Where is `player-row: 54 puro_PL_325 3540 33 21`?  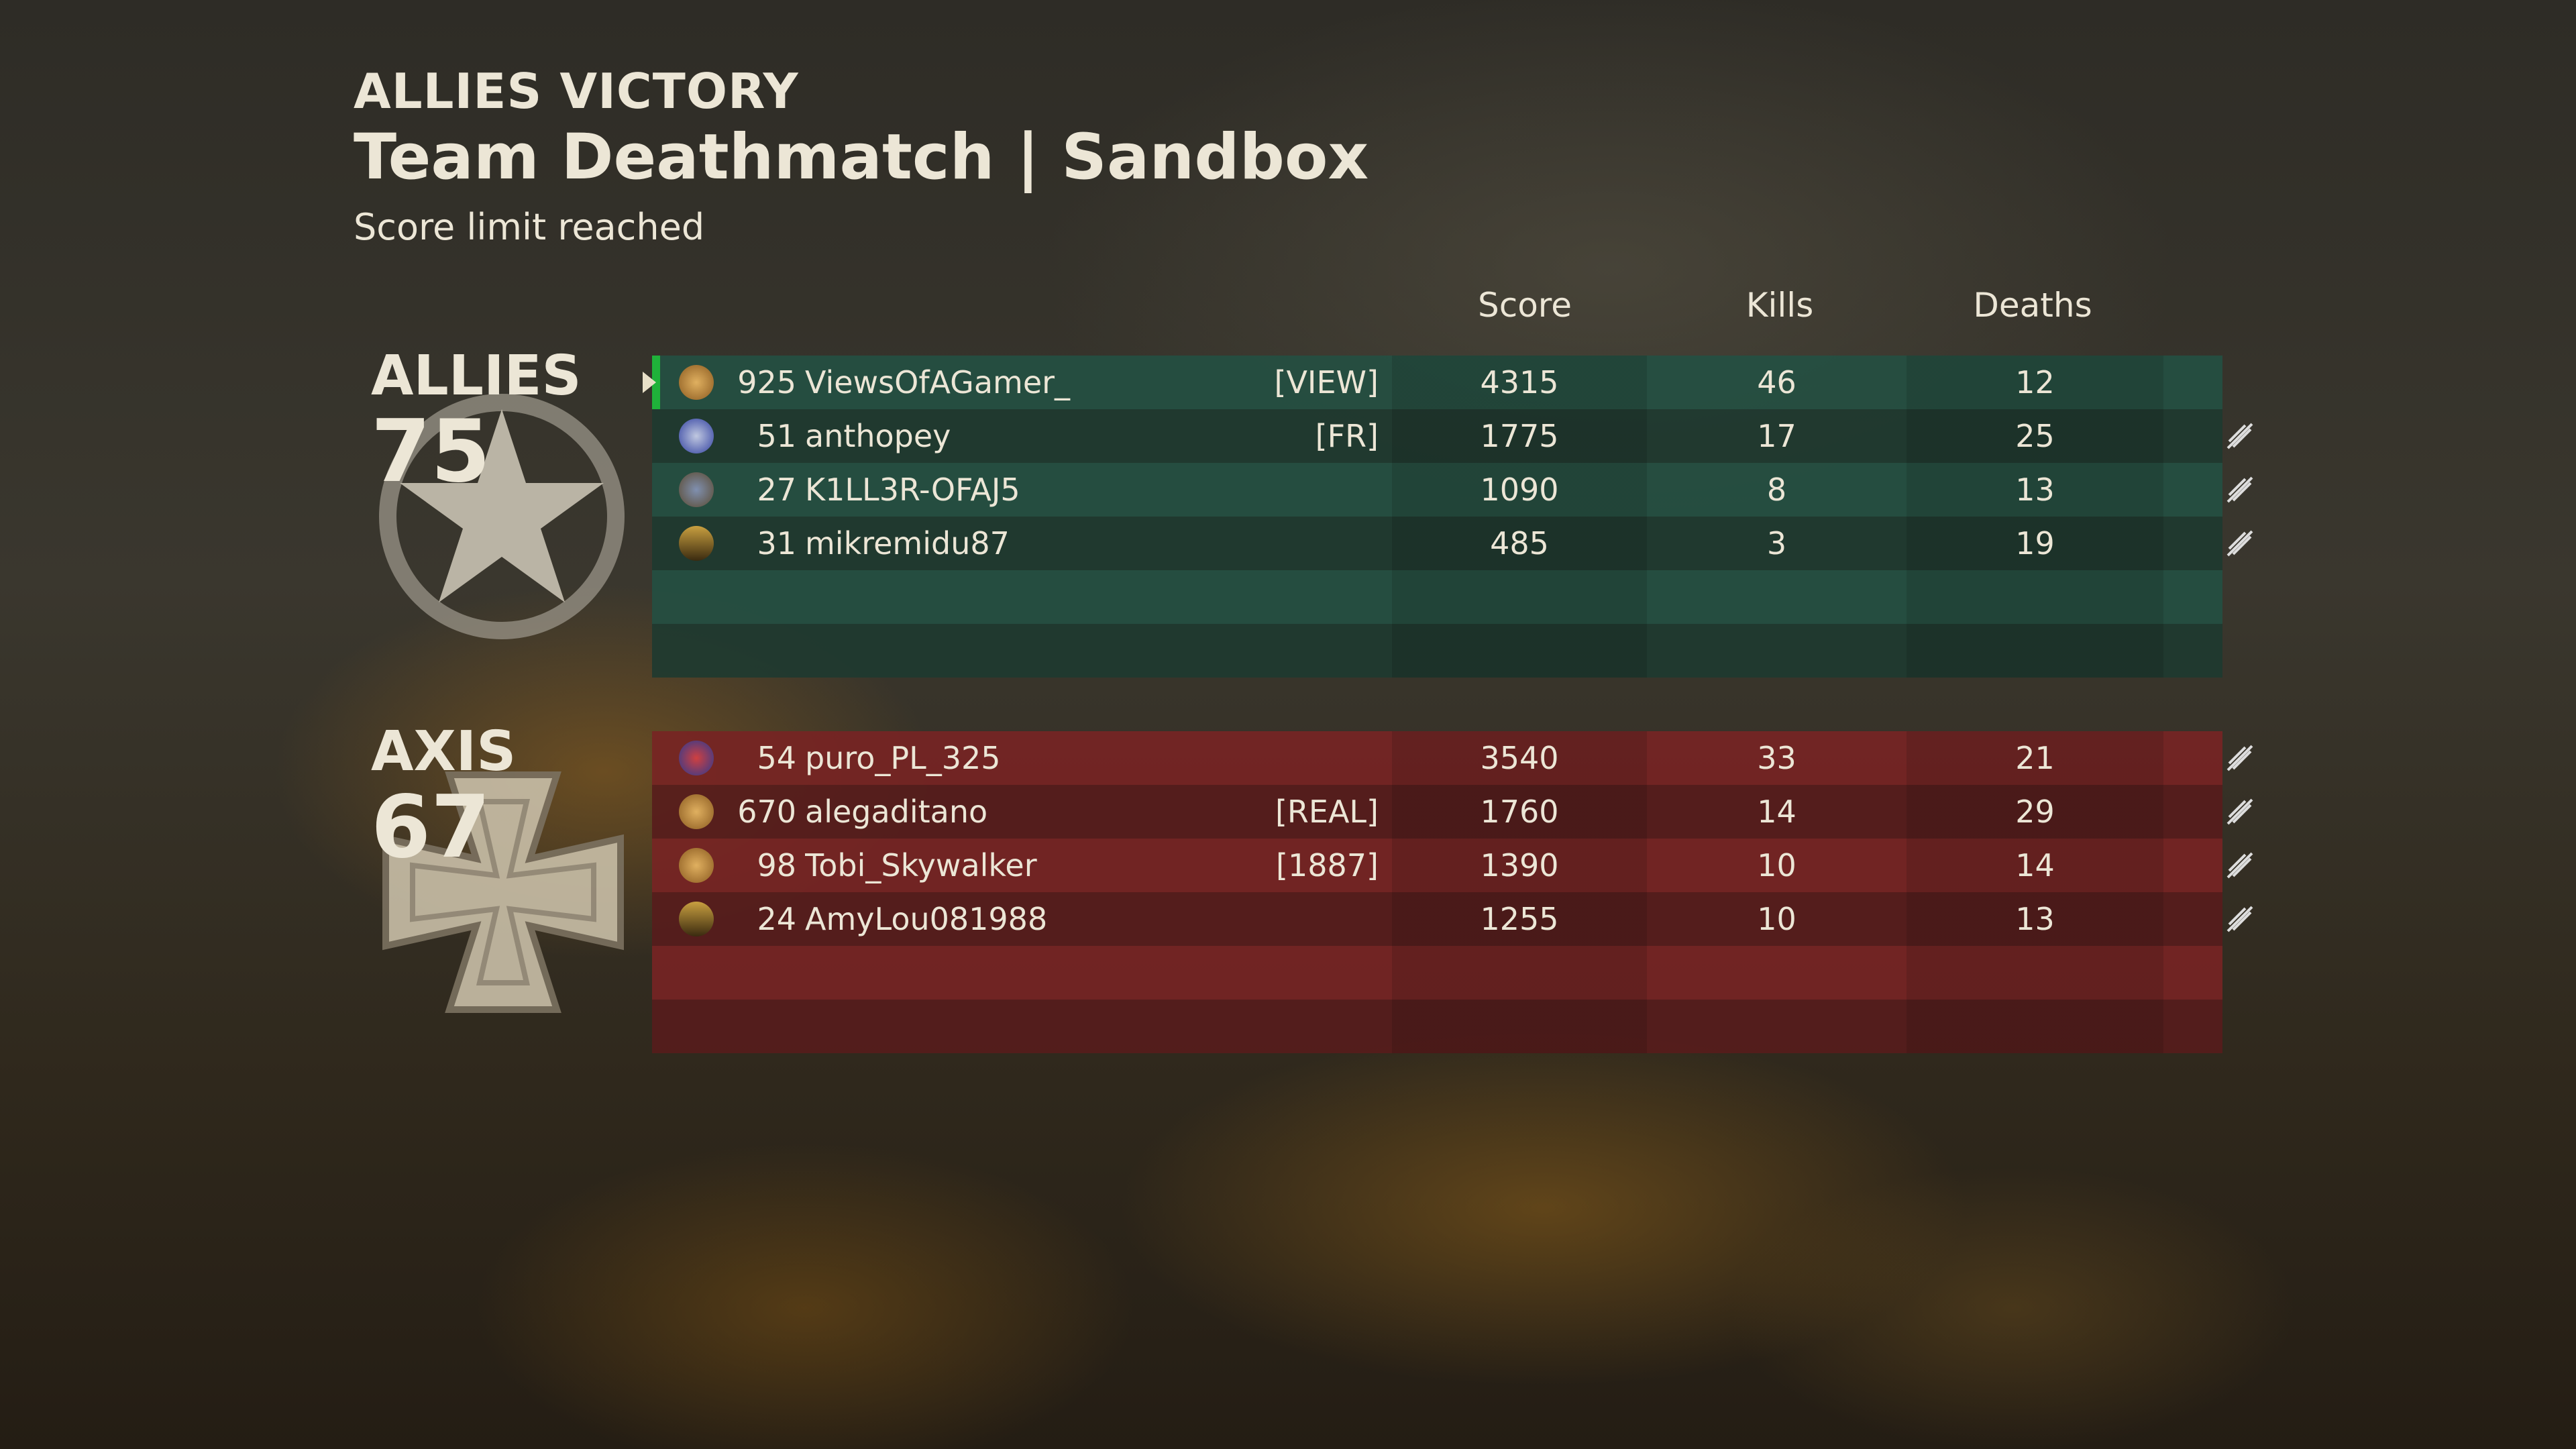
player-row: 54 puro_PL_325 3540 33 21 is located at coordinates (1452, 758).